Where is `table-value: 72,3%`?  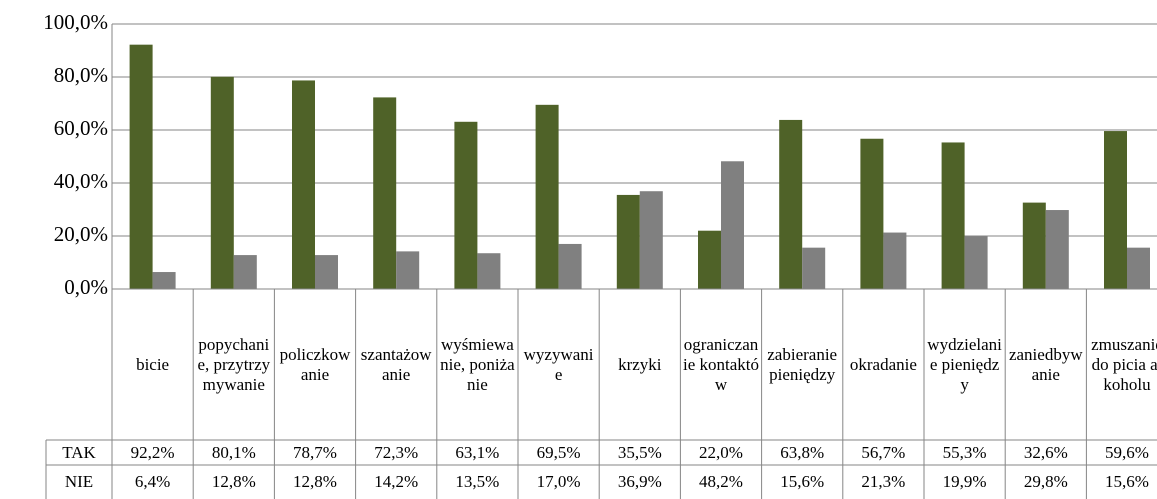
table-value: 72,3% is located at coordinates (396, 452).